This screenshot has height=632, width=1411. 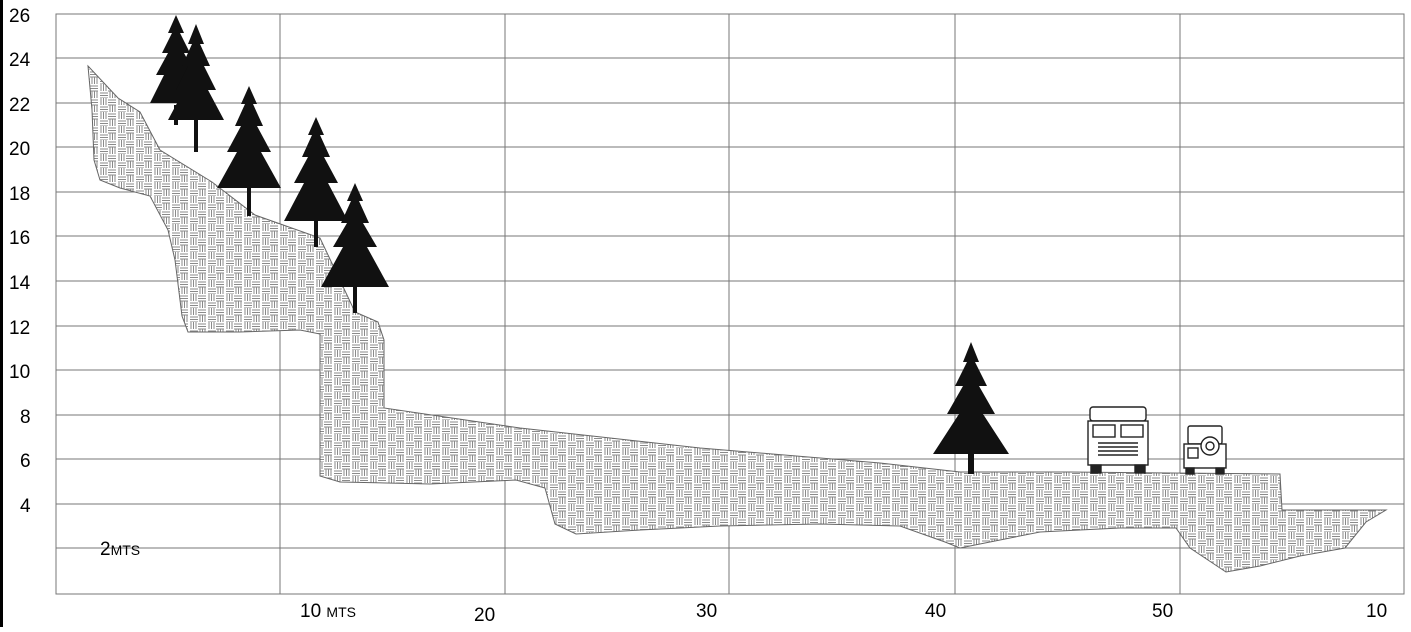 What do you see at coordinates (20, 194) in the screenshot?
I see `y-tick-label: 18` at bounding box center [20, 194].